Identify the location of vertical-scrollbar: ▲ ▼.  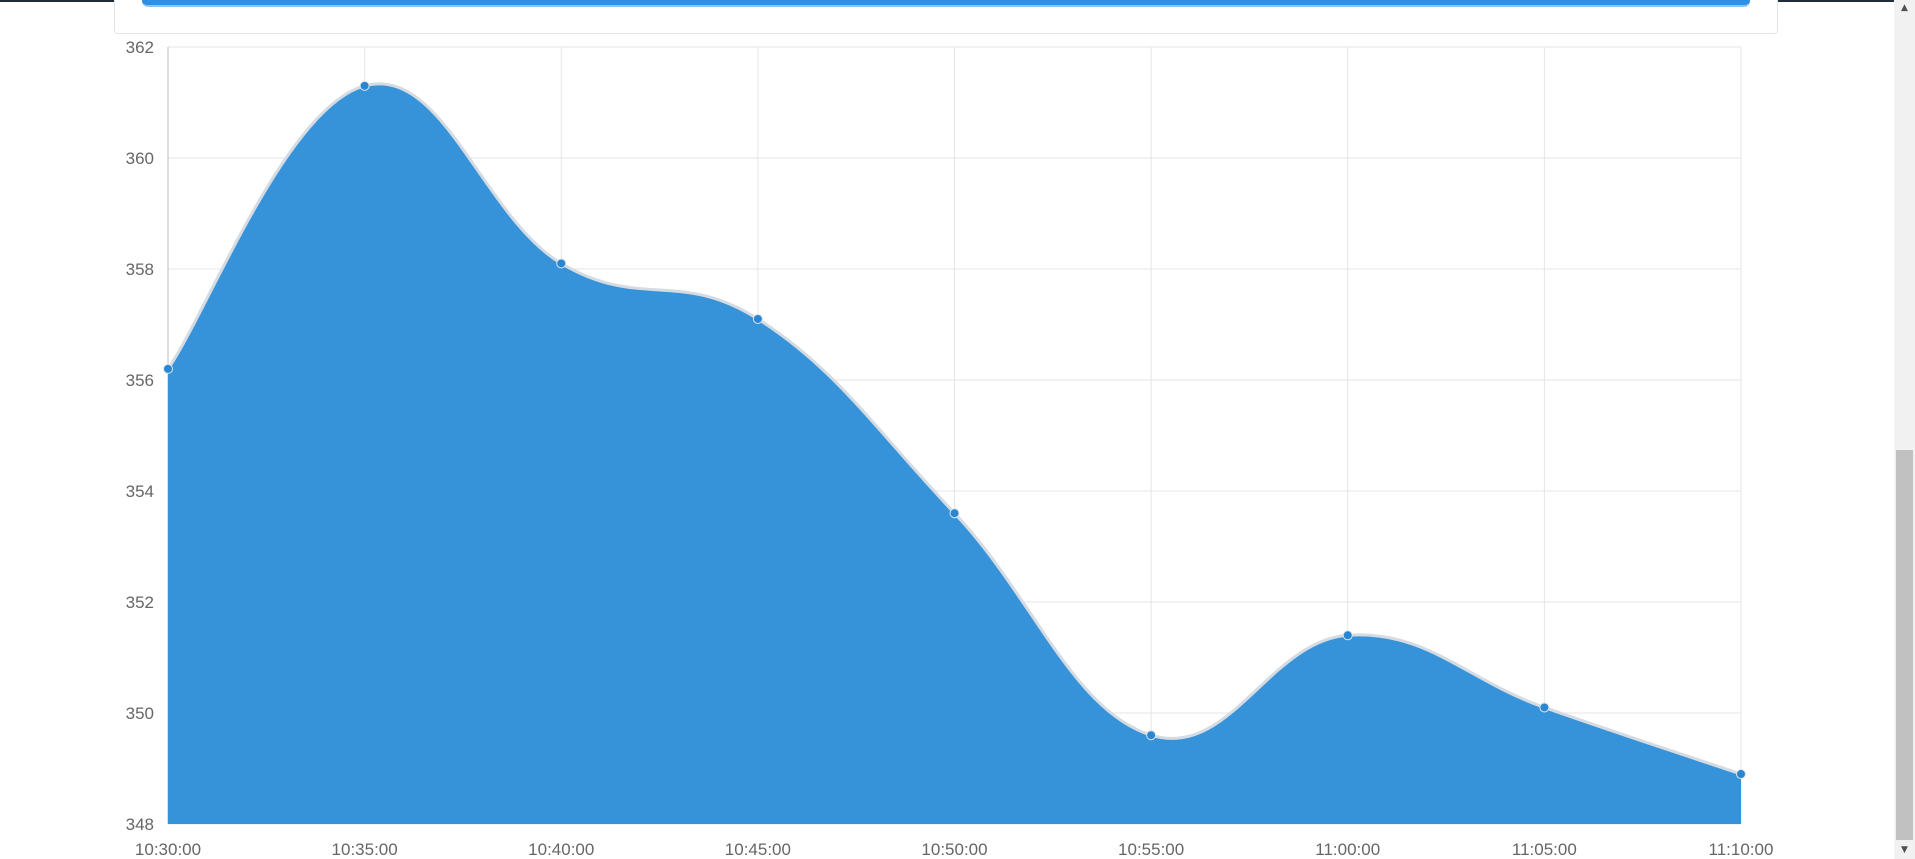
(1904, 429).